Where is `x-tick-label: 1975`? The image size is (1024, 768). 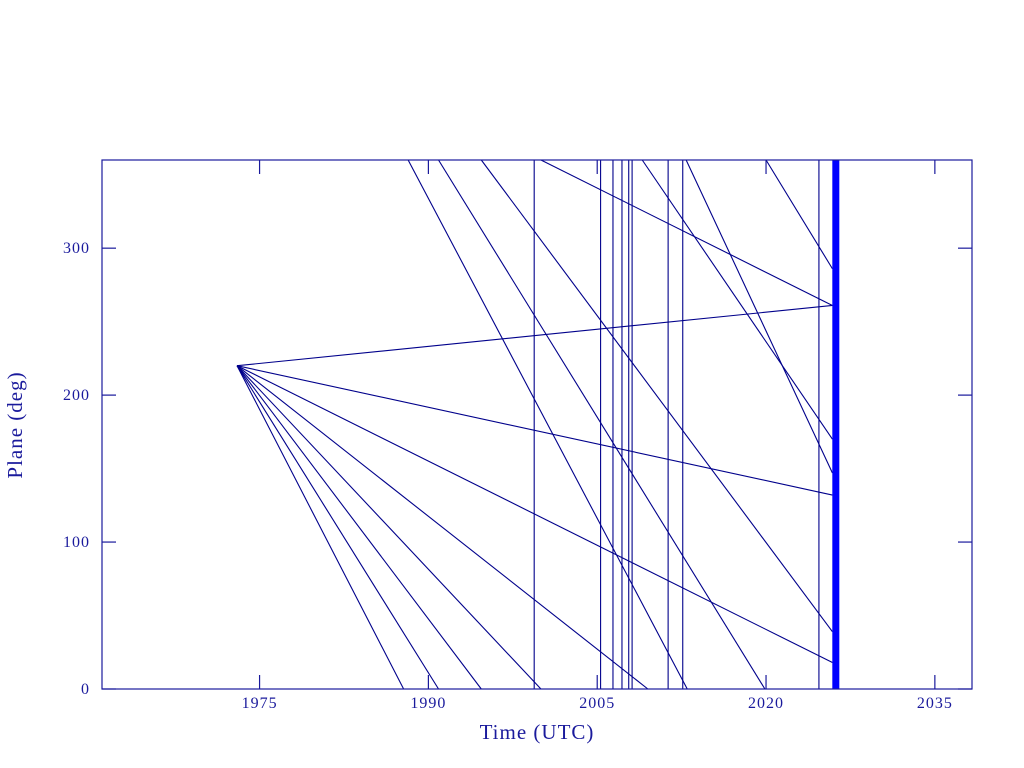 x-tick-label: 1975 is located at coordinates (260, 703).